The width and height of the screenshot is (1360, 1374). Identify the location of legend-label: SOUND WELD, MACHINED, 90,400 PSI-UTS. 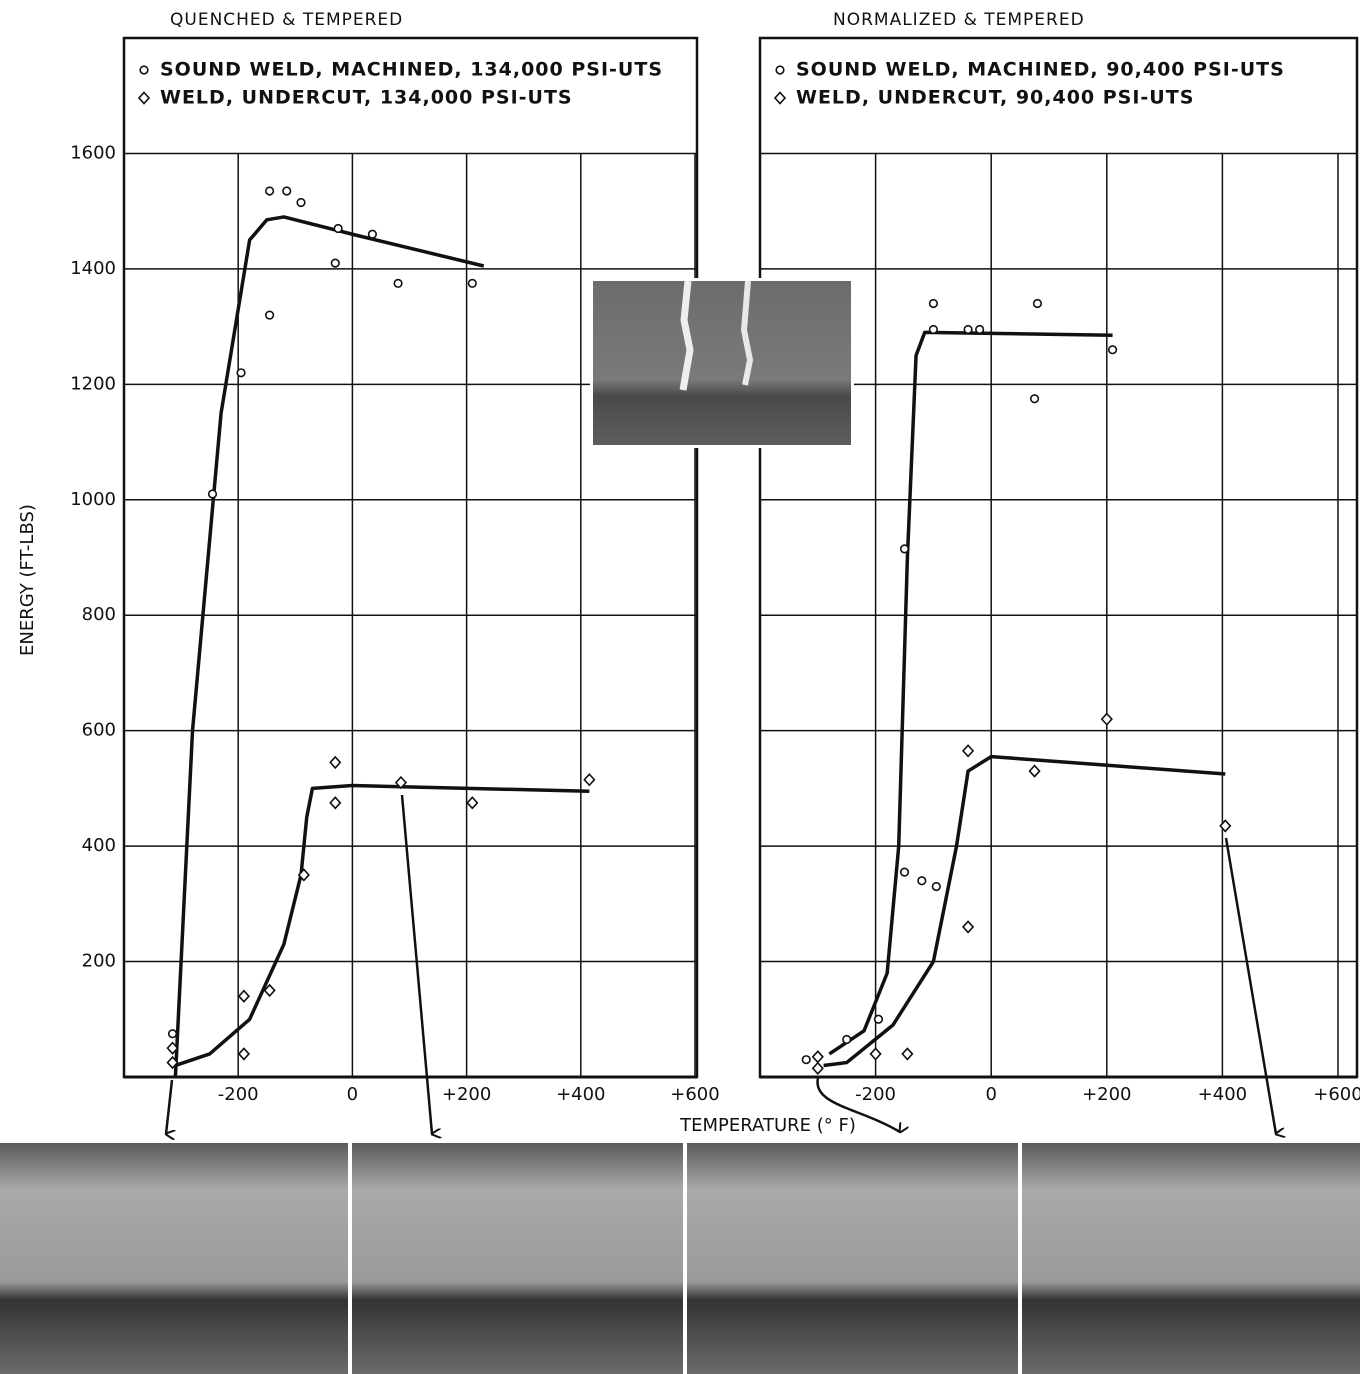
(1040, 70).